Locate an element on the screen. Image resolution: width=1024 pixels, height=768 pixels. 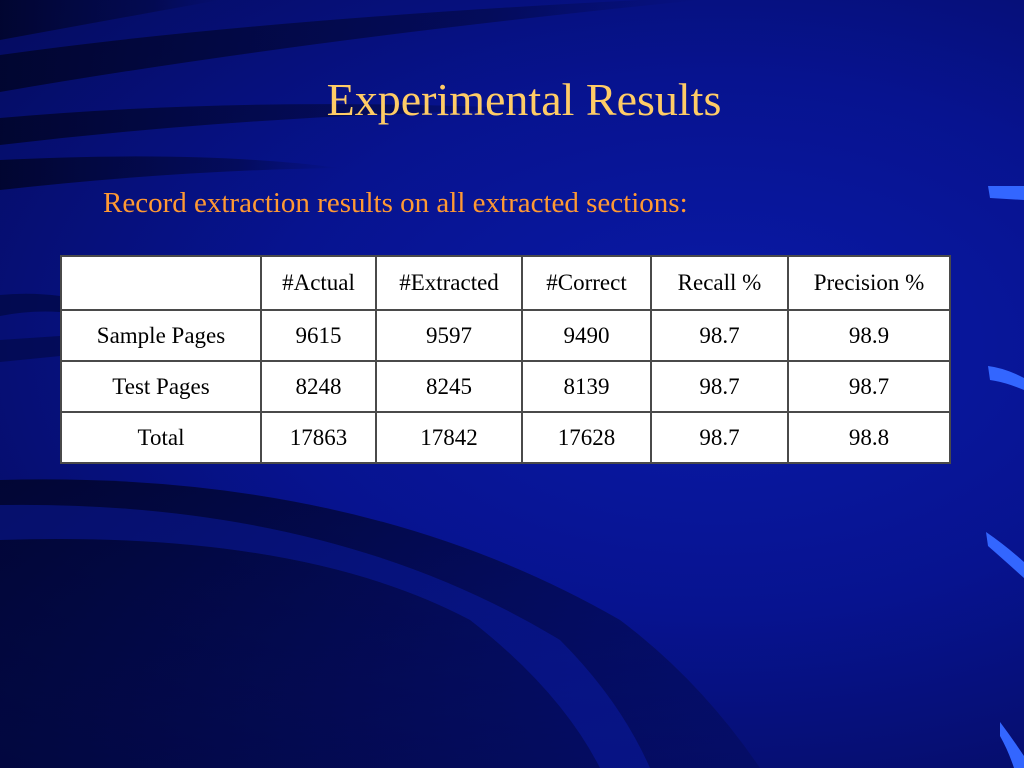
cell-correct: 9490 is located at coordinates (586, 335).